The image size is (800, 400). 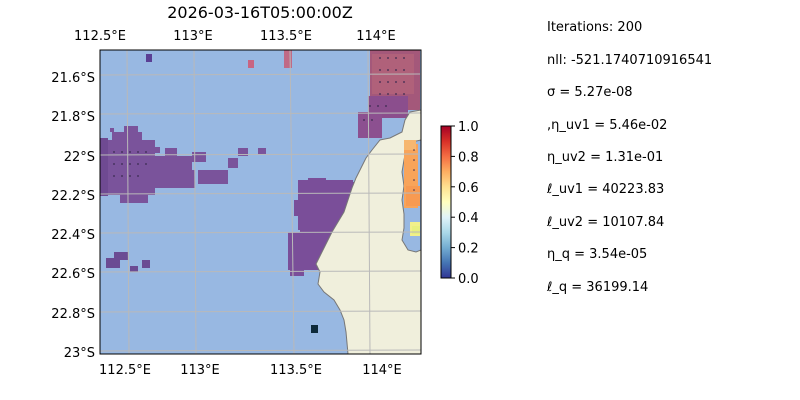 I want to click on param-sigma: σ = 5.27e-08, so click(x=590, y=92).